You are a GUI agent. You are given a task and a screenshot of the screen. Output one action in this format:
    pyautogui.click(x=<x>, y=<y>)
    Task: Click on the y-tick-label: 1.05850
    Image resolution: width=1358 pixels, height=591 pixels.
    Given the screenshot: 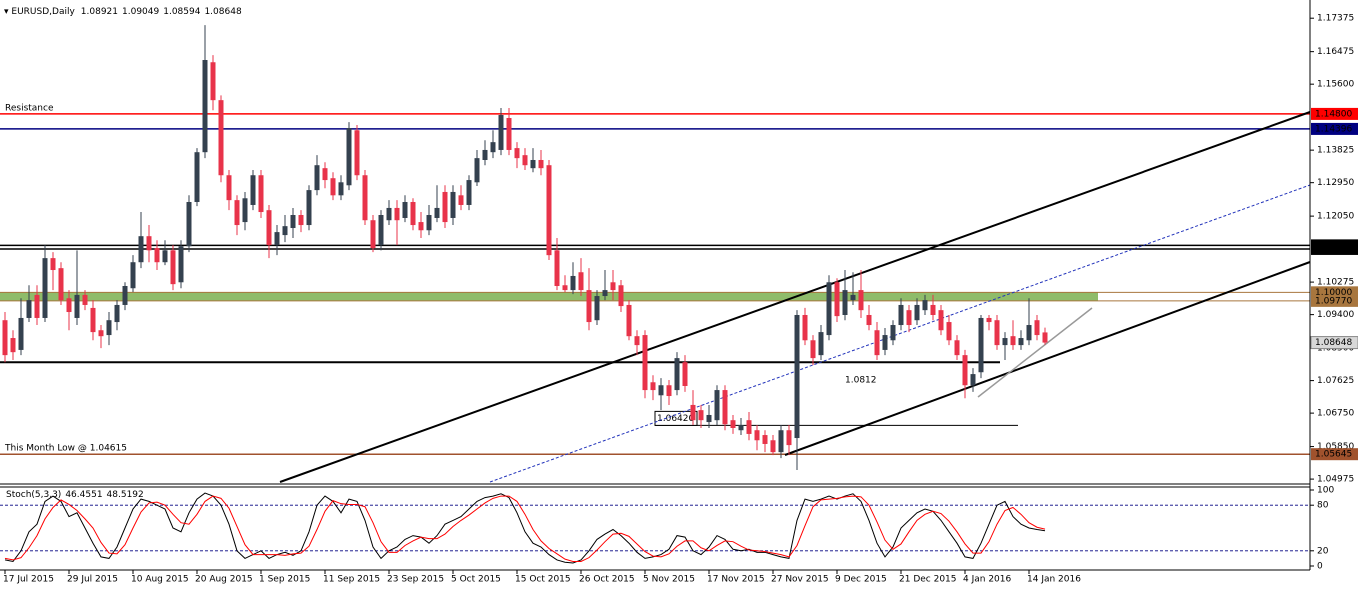 What is the action you would take?
    pyautogui.click(x=1335, y=447)
    